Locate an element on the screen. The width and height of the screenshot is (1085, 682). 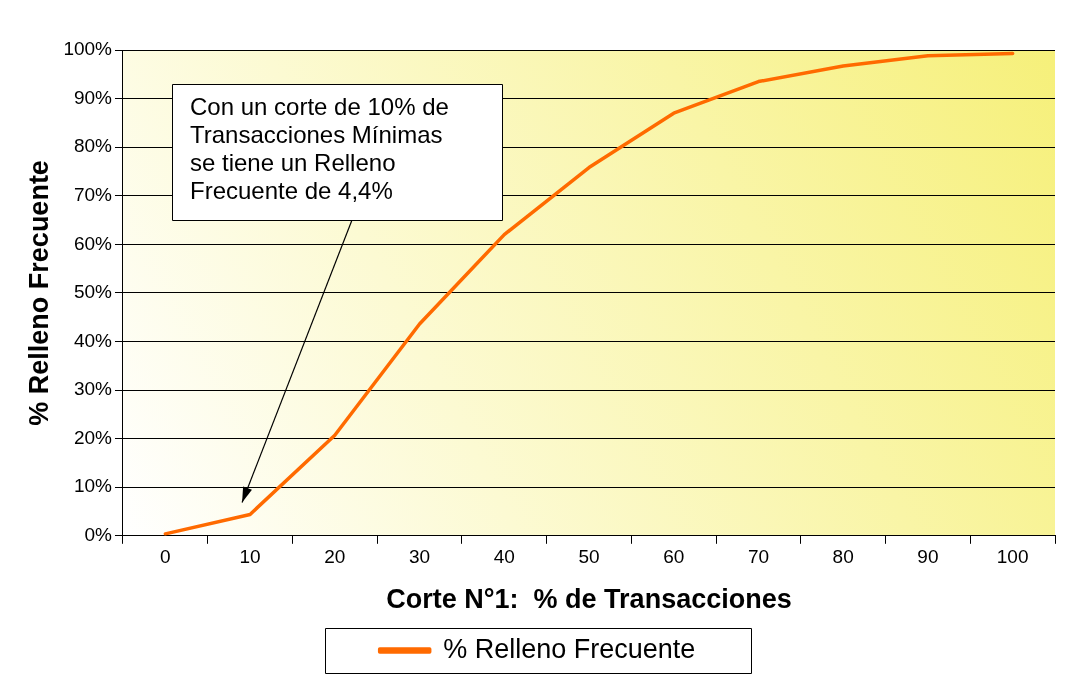
x-tick-label: 100 is located at coordinates (1012, 557).